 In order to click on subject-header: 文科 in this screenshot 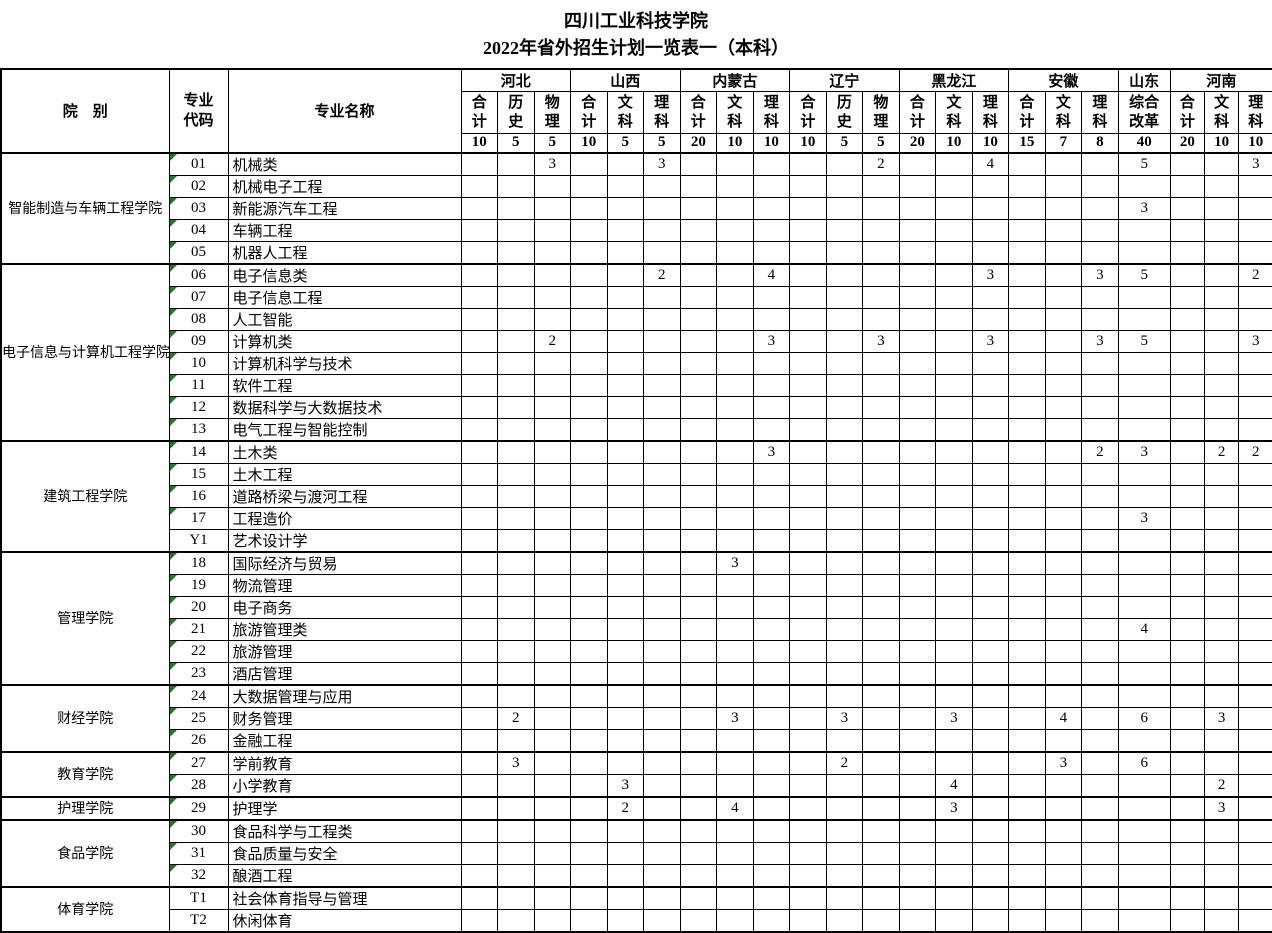, I will do `click(735, 112)`.